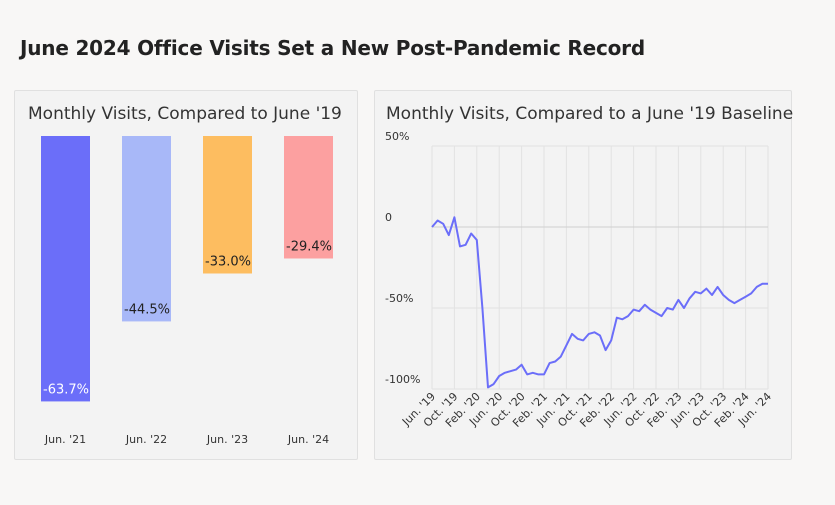 The image size is (835, 505). What do you see at coordinates (399, 298) in the screenshot?
I see `y-tick-label-2: -50%` at bounding box center [399, 298].